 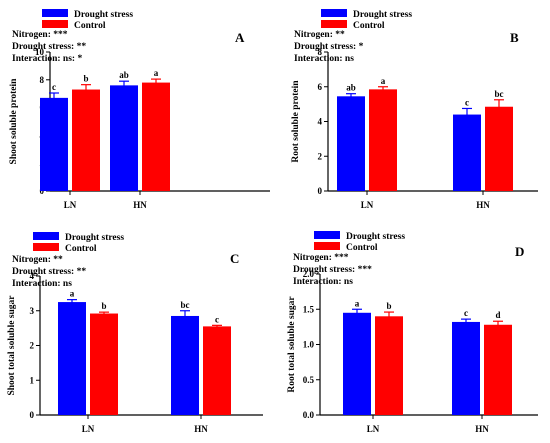 I want to click on panel-d-stat-line-0: Nitrogen: ***, so click(x=321, y=258).